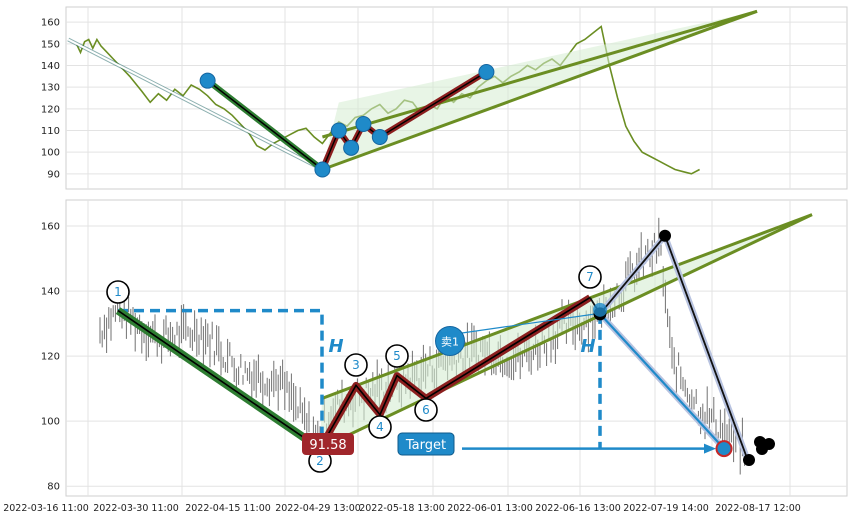  I want to click on x-tick-label: 2022-06-16 13:00, so click(578, 508).